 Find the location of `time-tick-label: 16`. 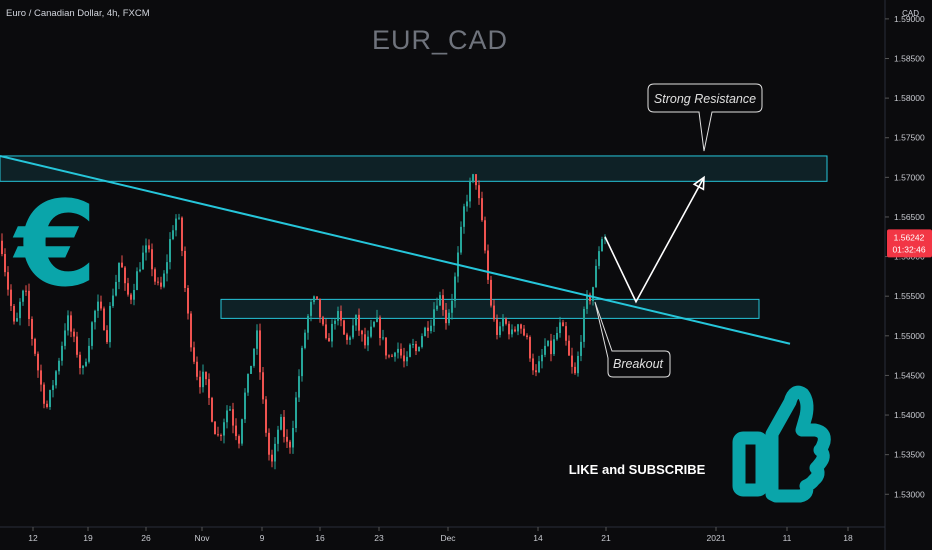

time-tick-label: 16 is located at coordinates (320, 538).